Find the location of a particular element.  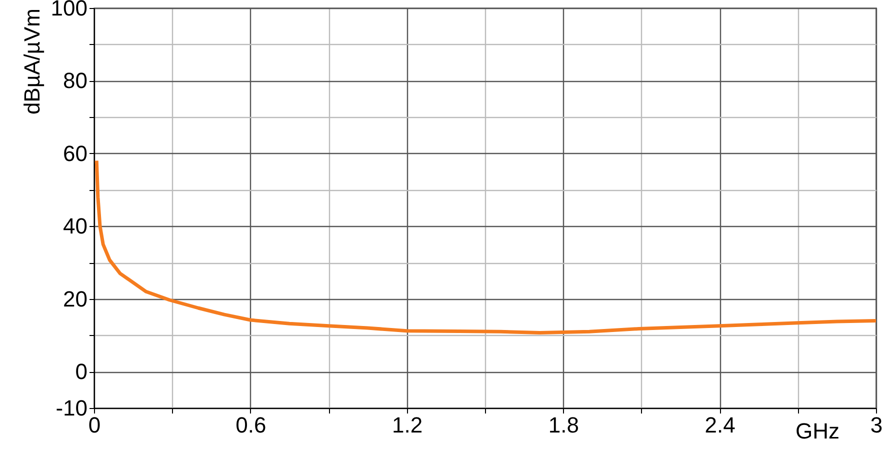

x-axis-title: GHz is located at coordinates (818, 431).